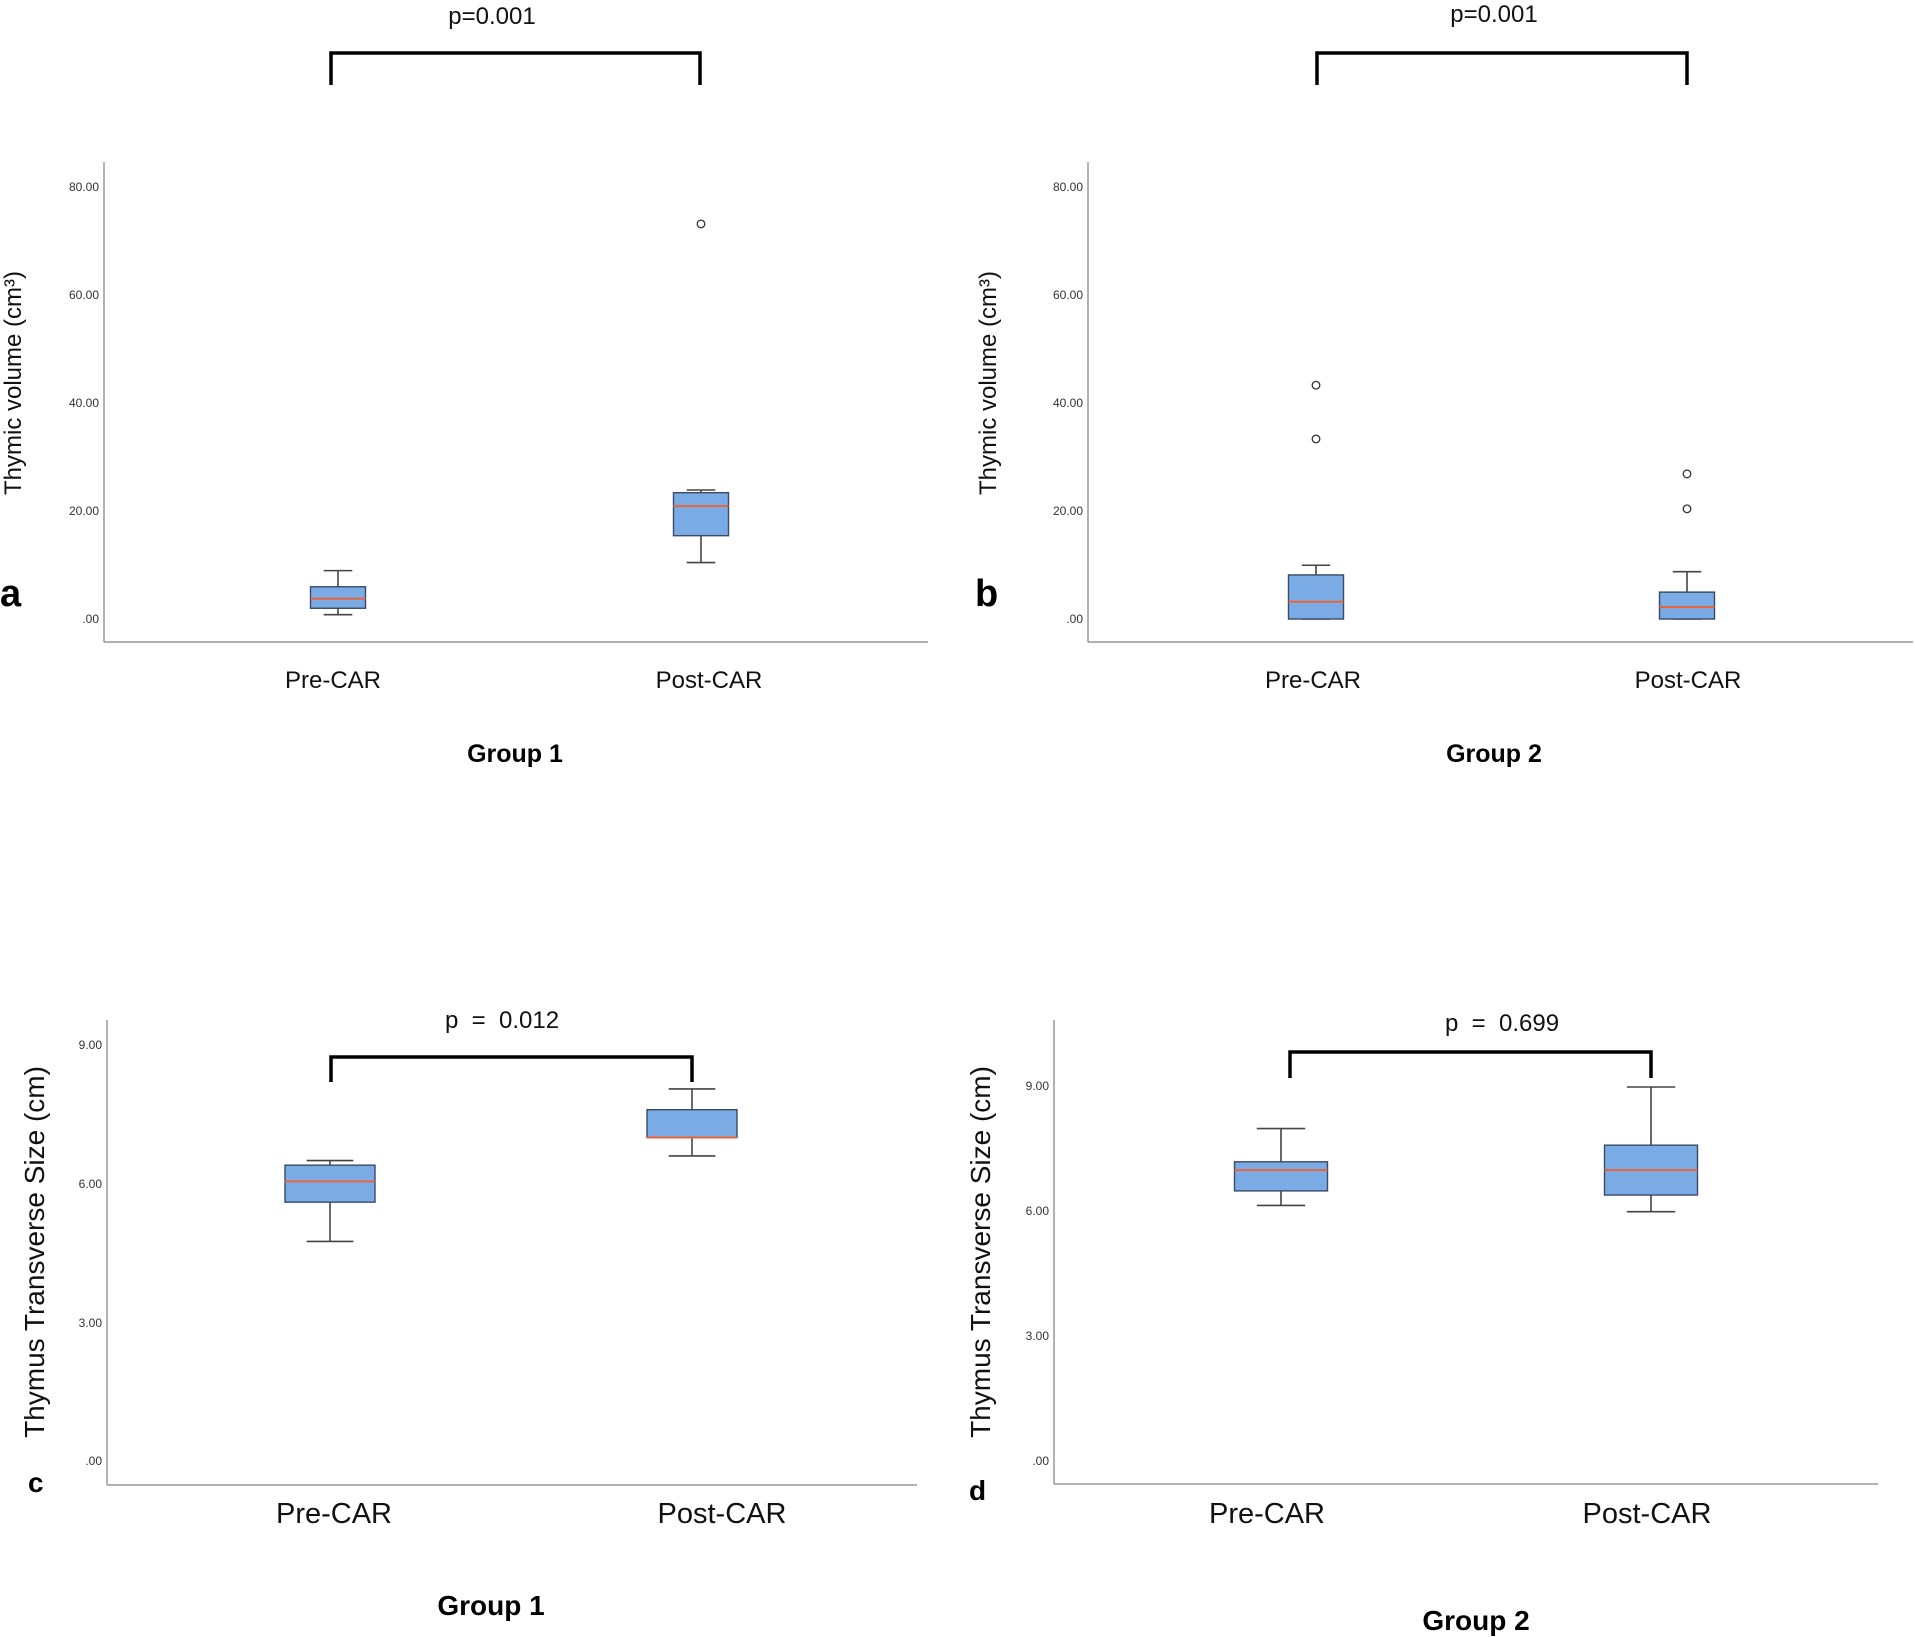  Describe the element at coordinates (36, 1482) in the screenshot. I see `panel-letter: c` at that location.